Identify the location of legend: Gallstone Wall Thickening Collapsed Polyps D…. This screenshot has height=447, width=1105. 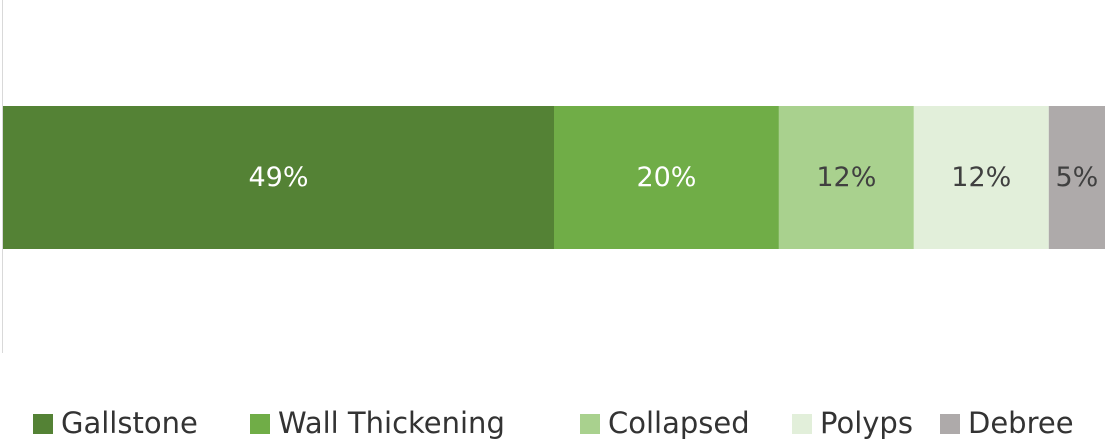
(553, 423).